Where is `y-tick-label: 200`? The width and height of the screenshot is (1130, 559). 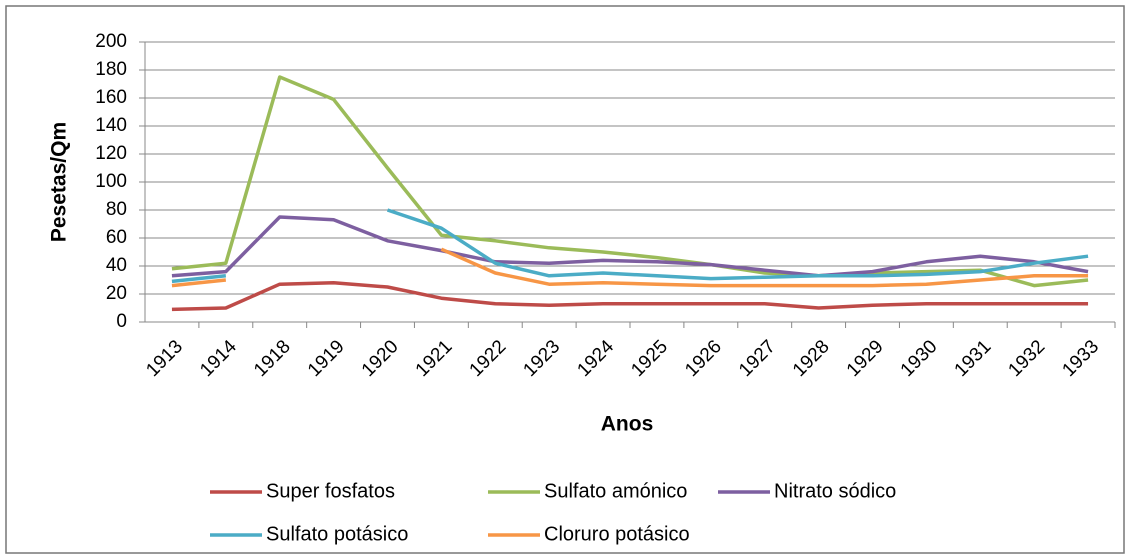
y-tick-label: 200 is located at coordinates (111, 41).